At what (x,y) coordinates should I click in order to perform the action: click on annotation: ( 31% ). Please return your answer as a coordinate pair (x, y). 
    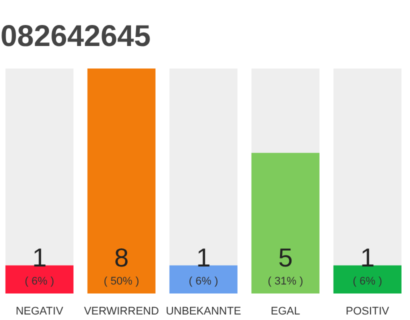
    Looking at the image, I should click on (286, 282).